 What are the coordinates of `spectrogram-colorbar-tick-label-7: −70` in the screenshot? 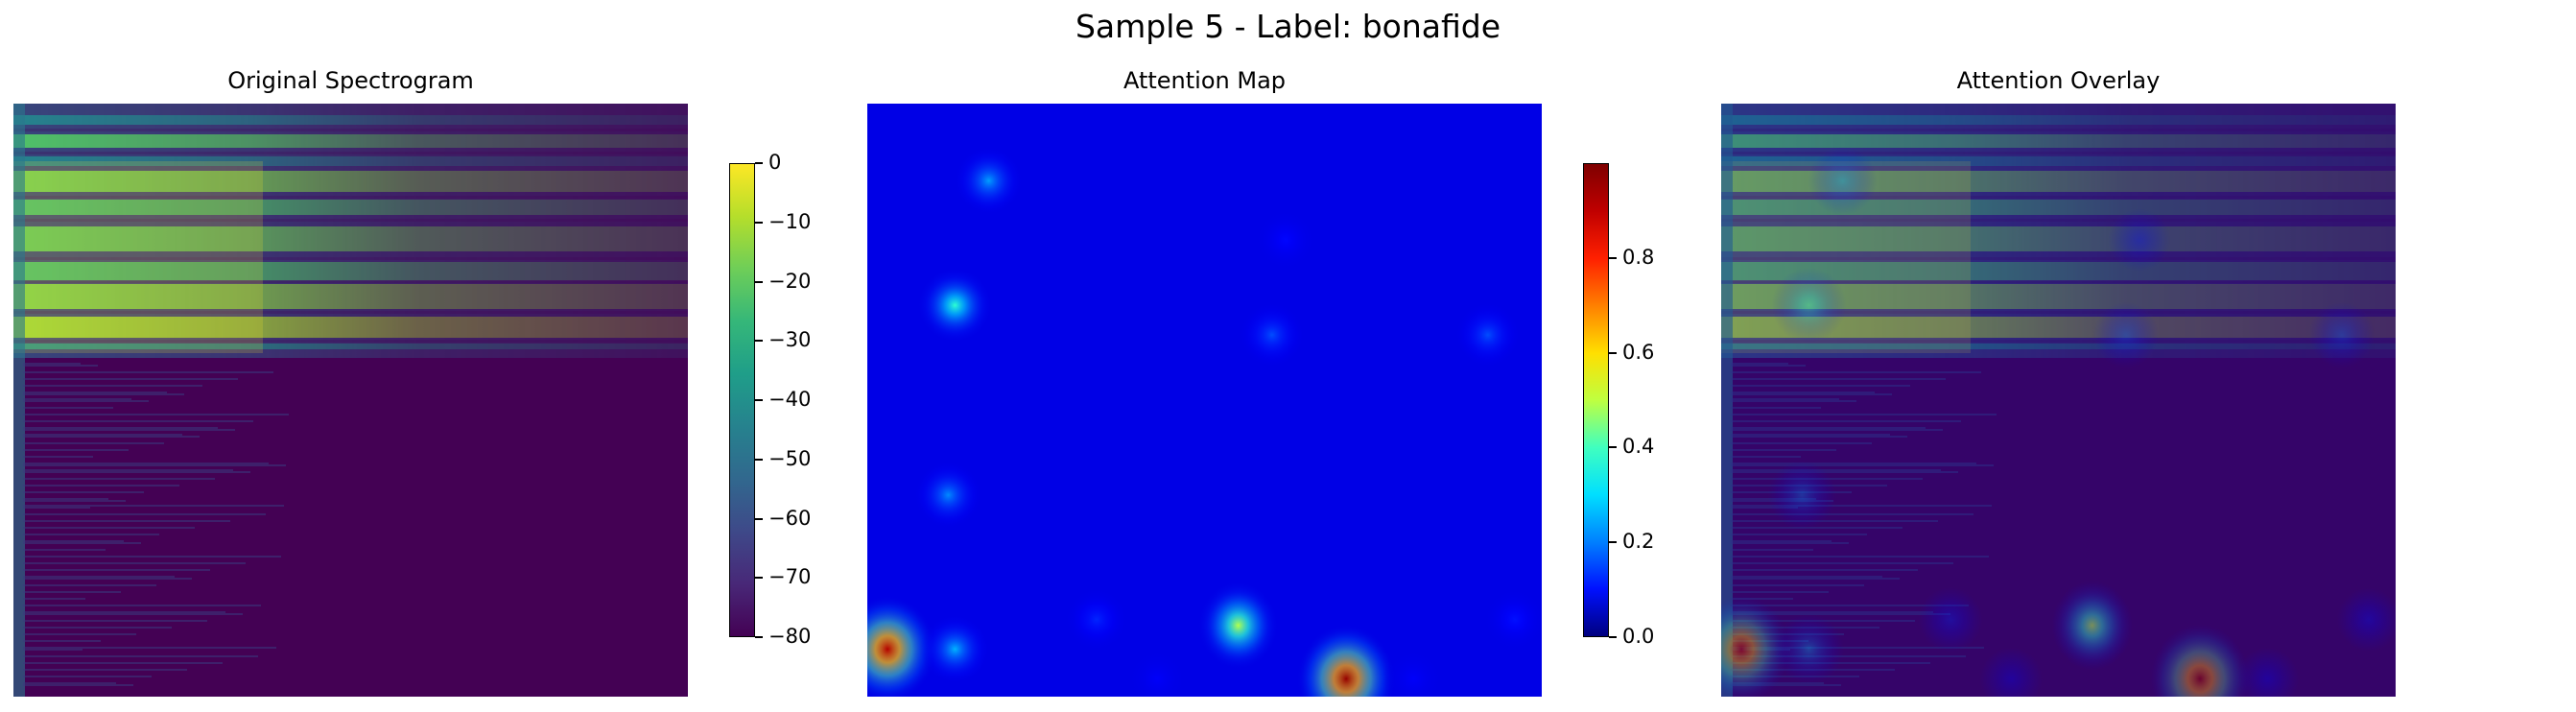 It's located at (790, 577).